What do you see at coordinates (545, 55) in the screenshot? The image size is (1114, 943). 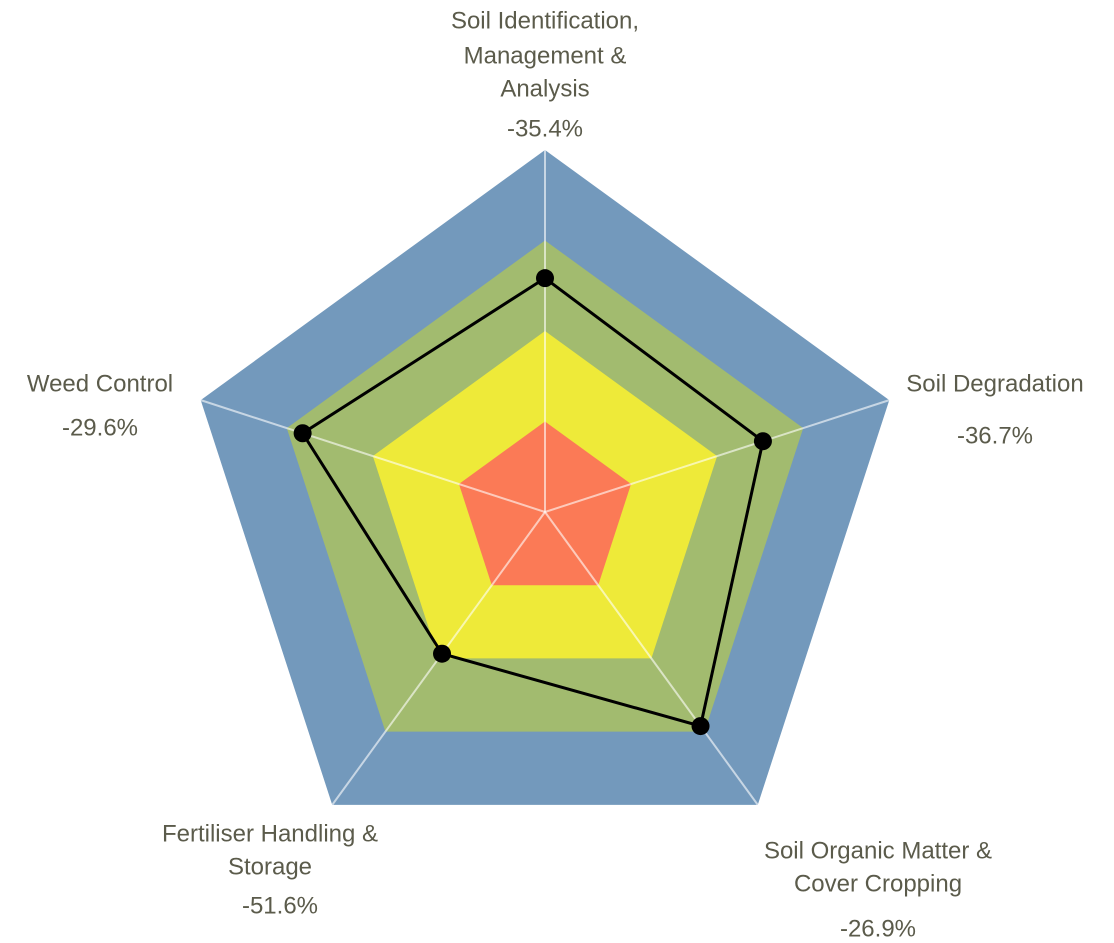 I see `category-label: Management &` at bounding box center [545, 55].